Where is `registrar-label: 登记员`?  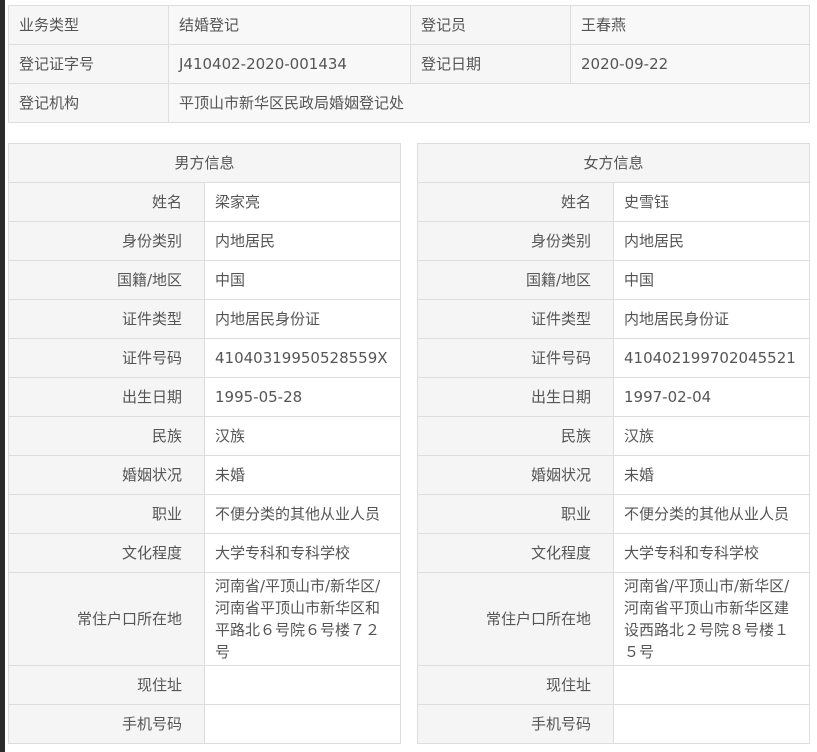
registrar-label: 登记员 is located at coordinates (490, 25).